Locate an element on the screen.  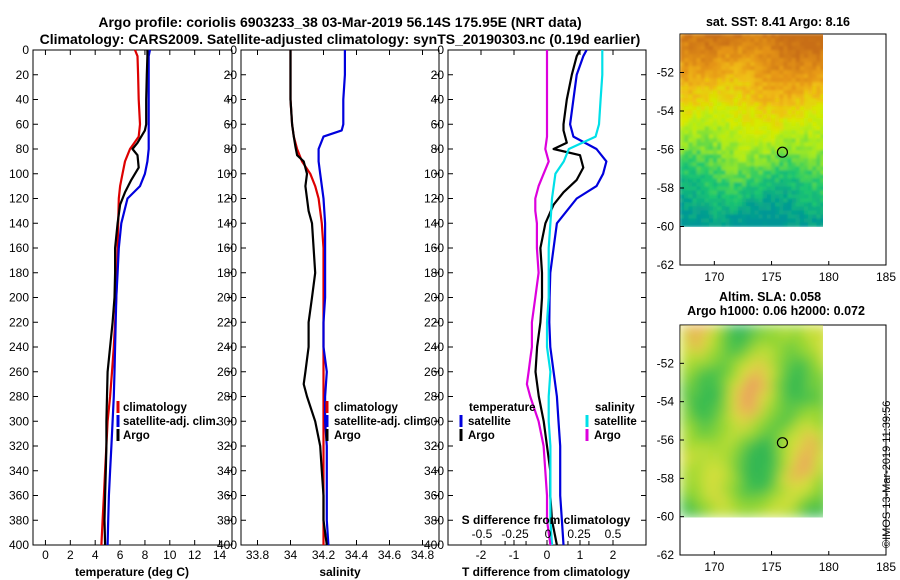
y-tick-label: 200 is located at coordinates (434, 298).